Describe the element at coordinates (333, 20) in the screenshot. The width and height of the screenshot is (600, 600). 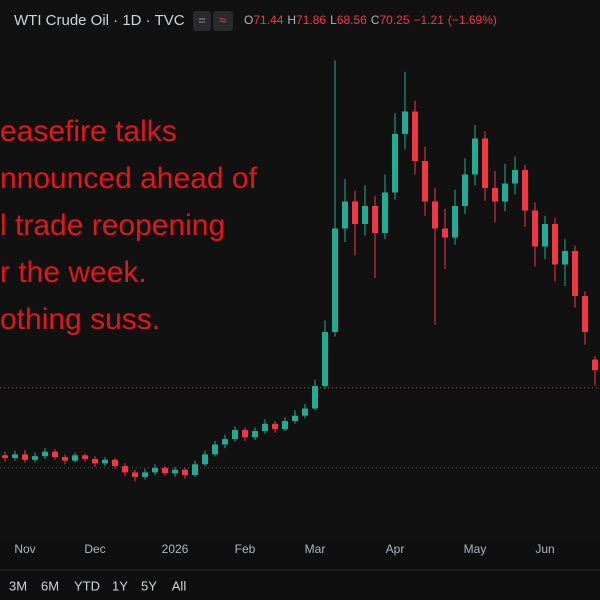
I see `ohlc-letter: L` at that location.